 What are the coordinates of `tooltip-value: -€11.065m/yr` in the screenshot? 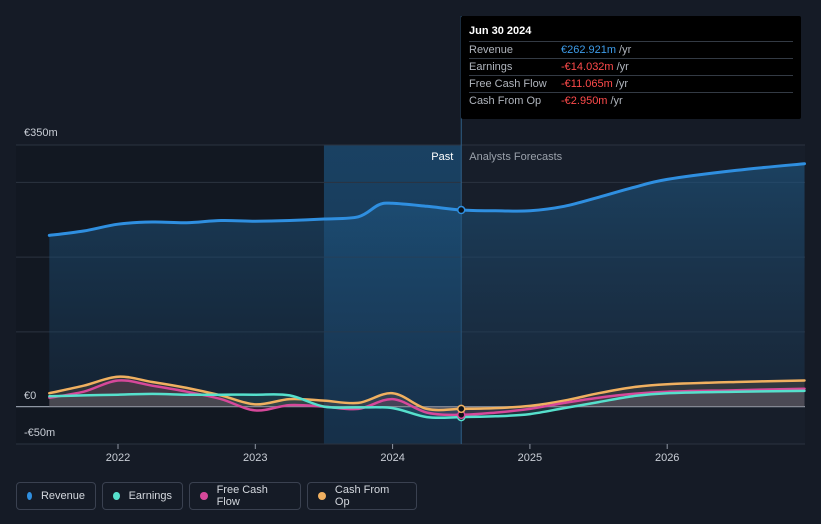 It's located at (594, 84).